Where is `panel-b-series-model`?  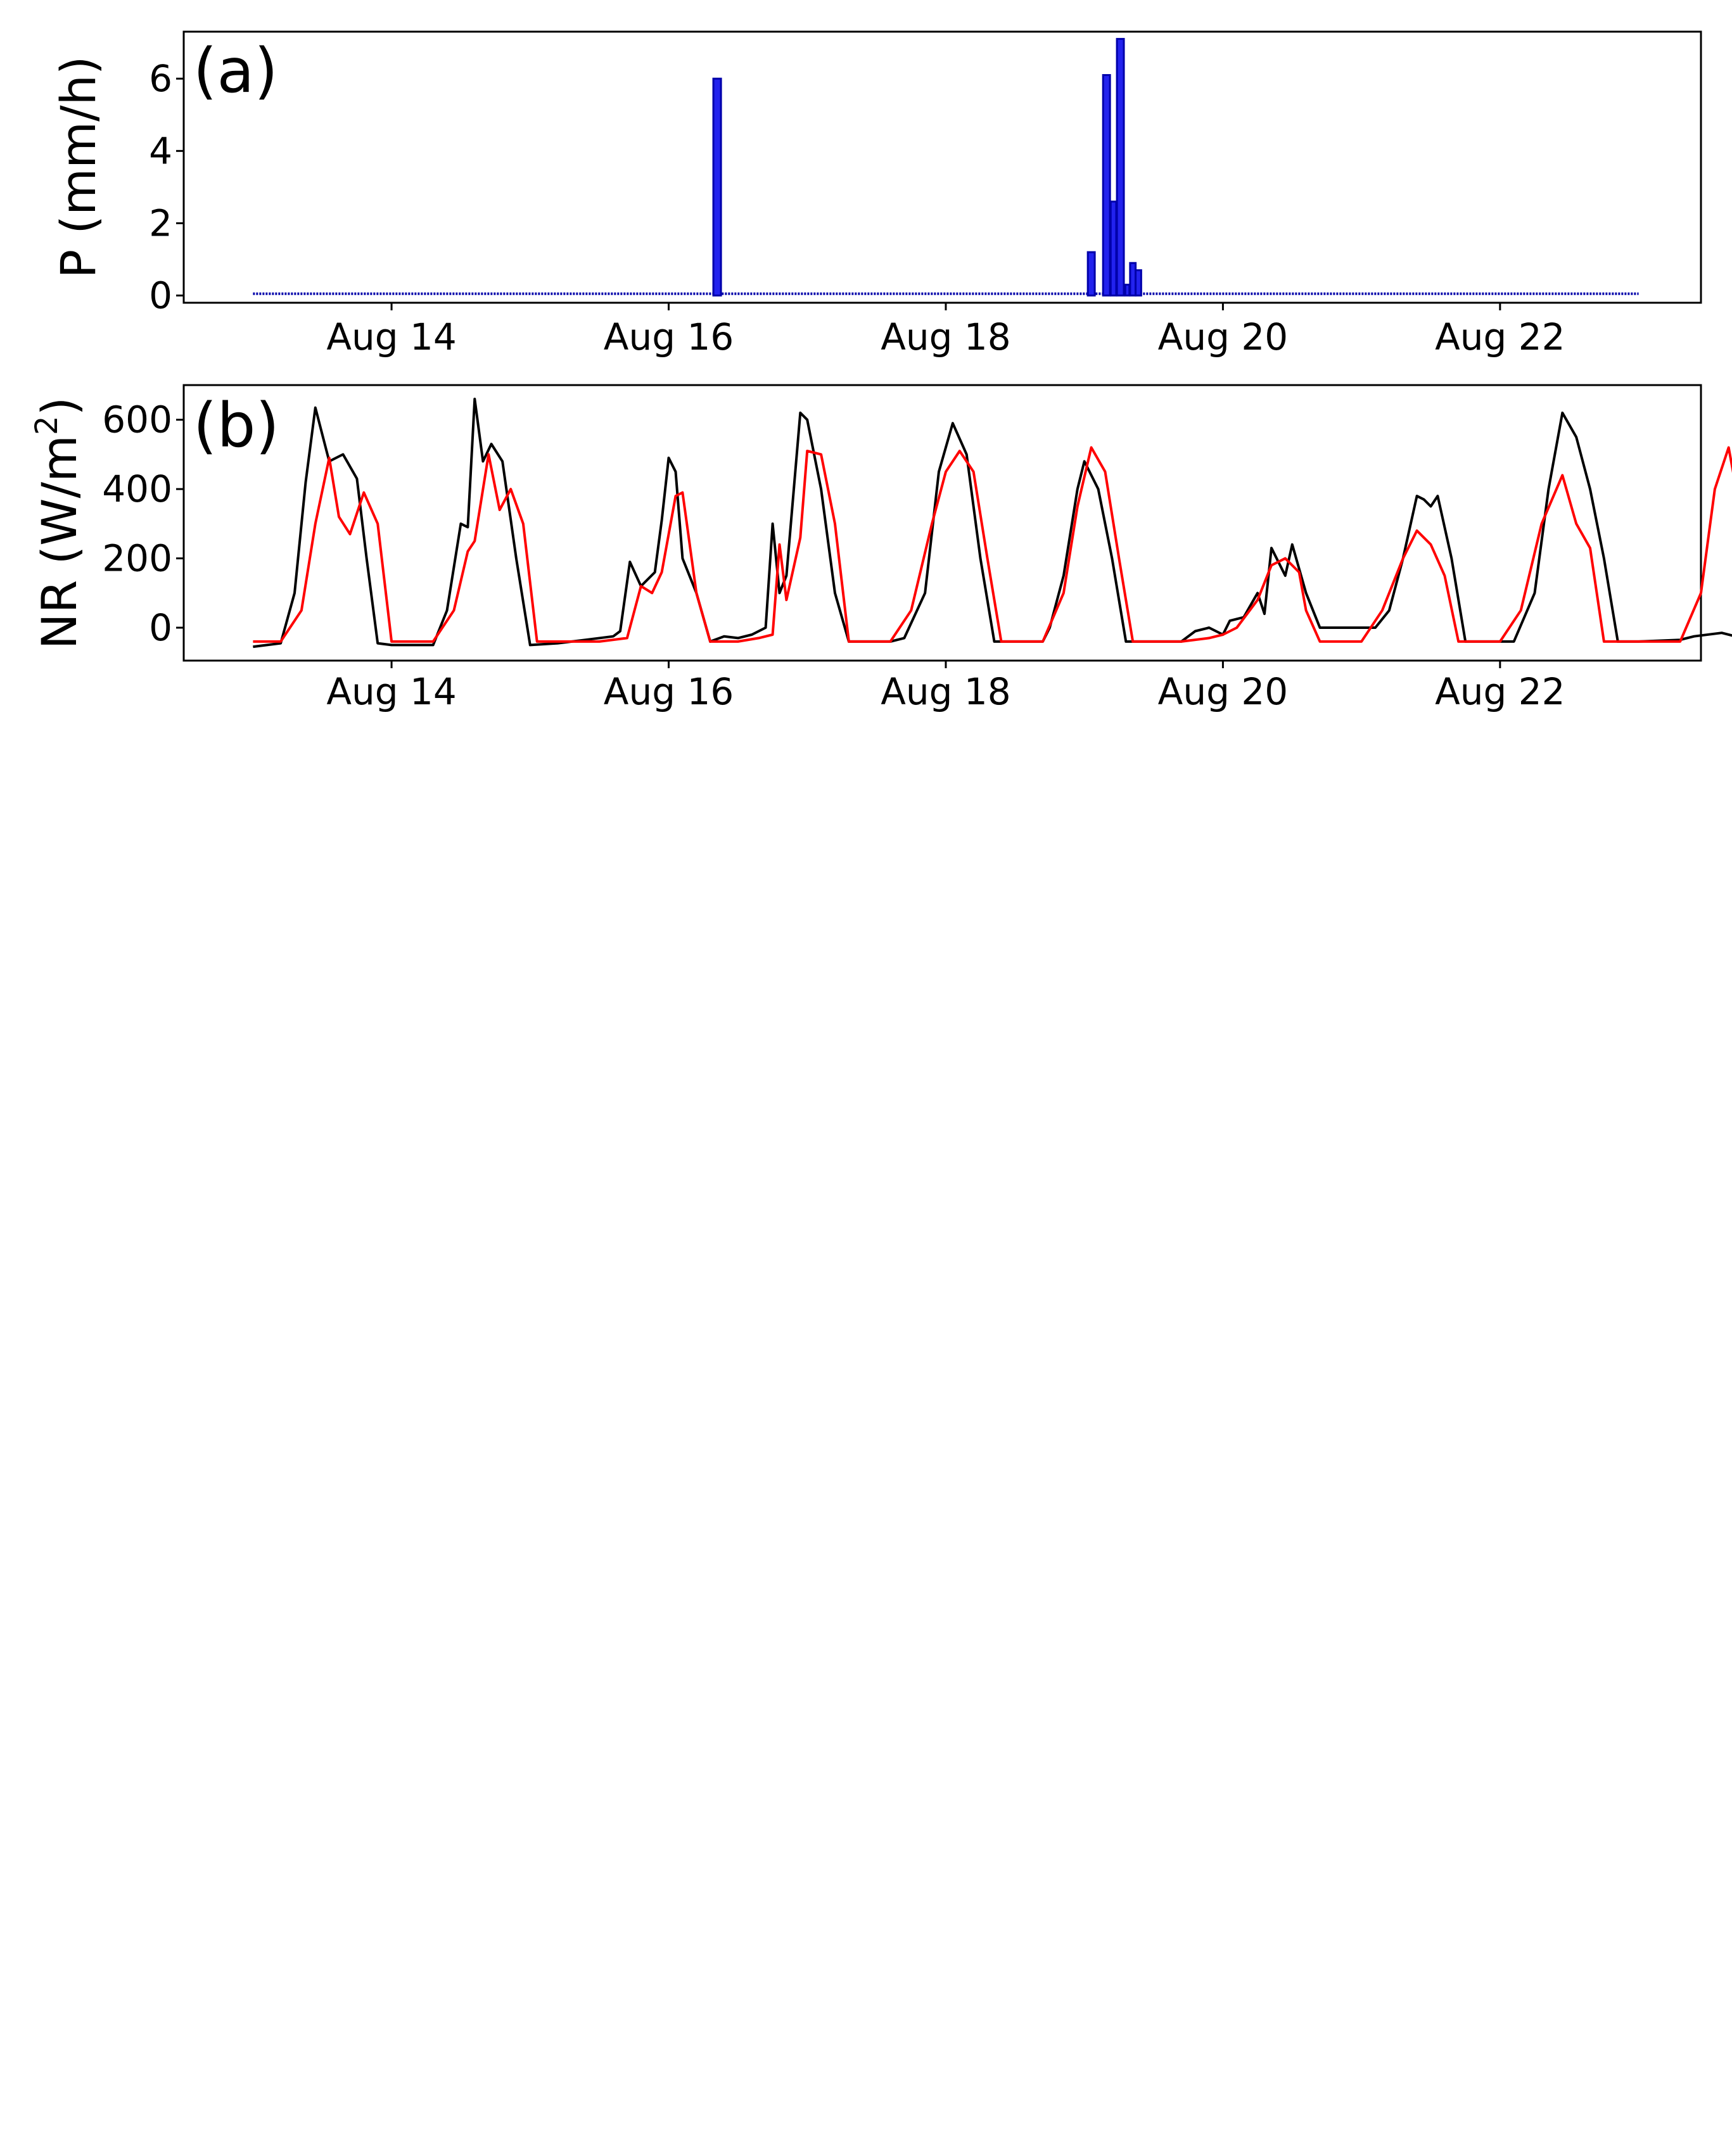
panel-b-series-model is located at coordinates (992, 544).